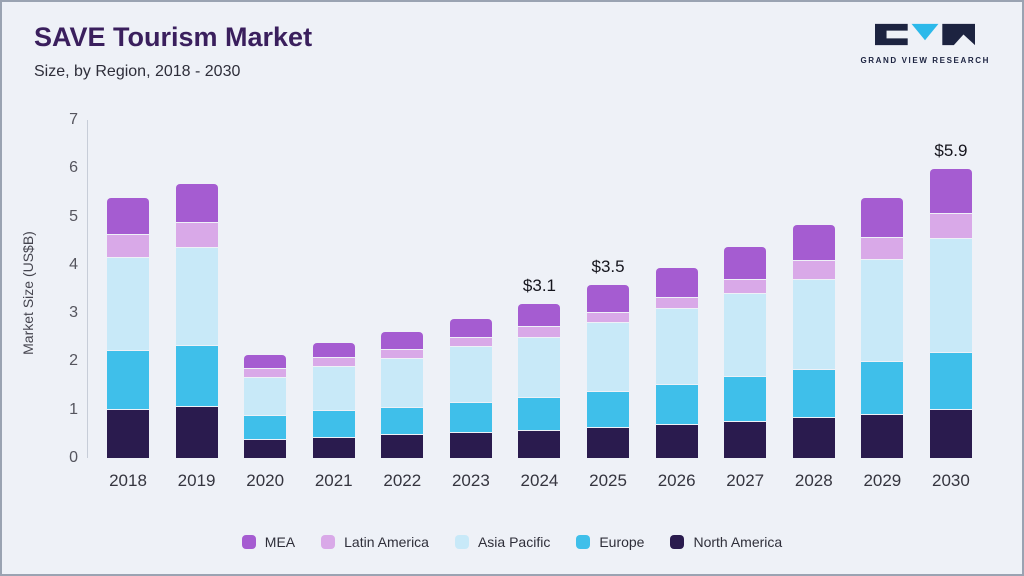  What do you see at coordinates (265, 305) in the screenshot?
I see `bar-column-2020: 2020` at bounding box center [265, 305].